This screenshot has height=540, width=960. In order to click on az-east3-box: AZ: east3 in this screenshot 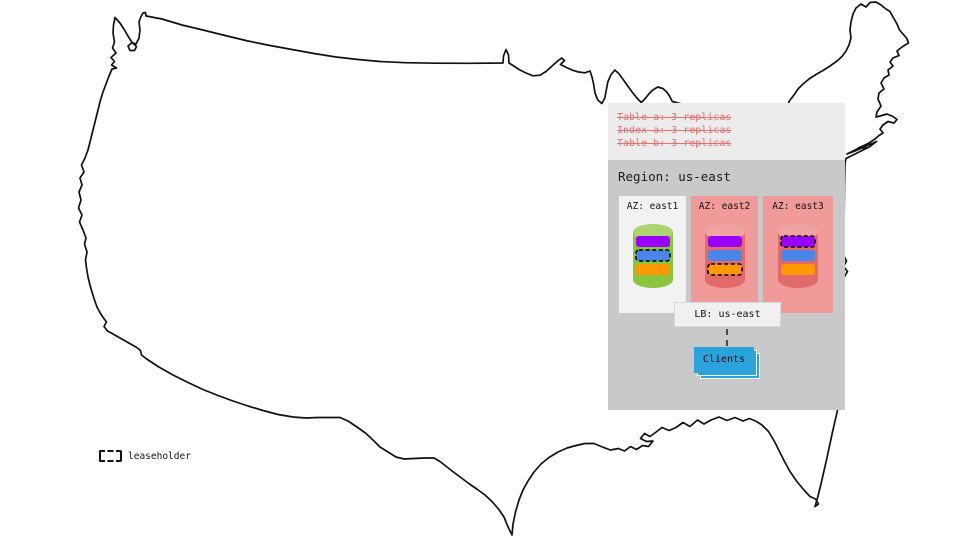, I will do `click(798, 254)`.